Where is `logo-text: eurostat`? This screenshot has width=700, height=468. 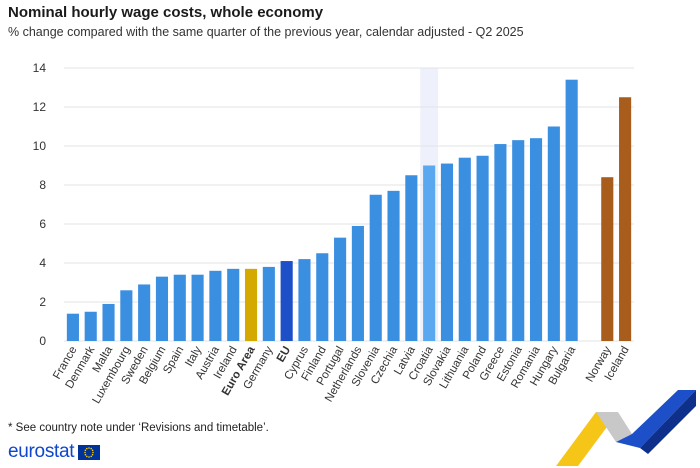 logo-text: eurostat is located at coordinates (41, 451).